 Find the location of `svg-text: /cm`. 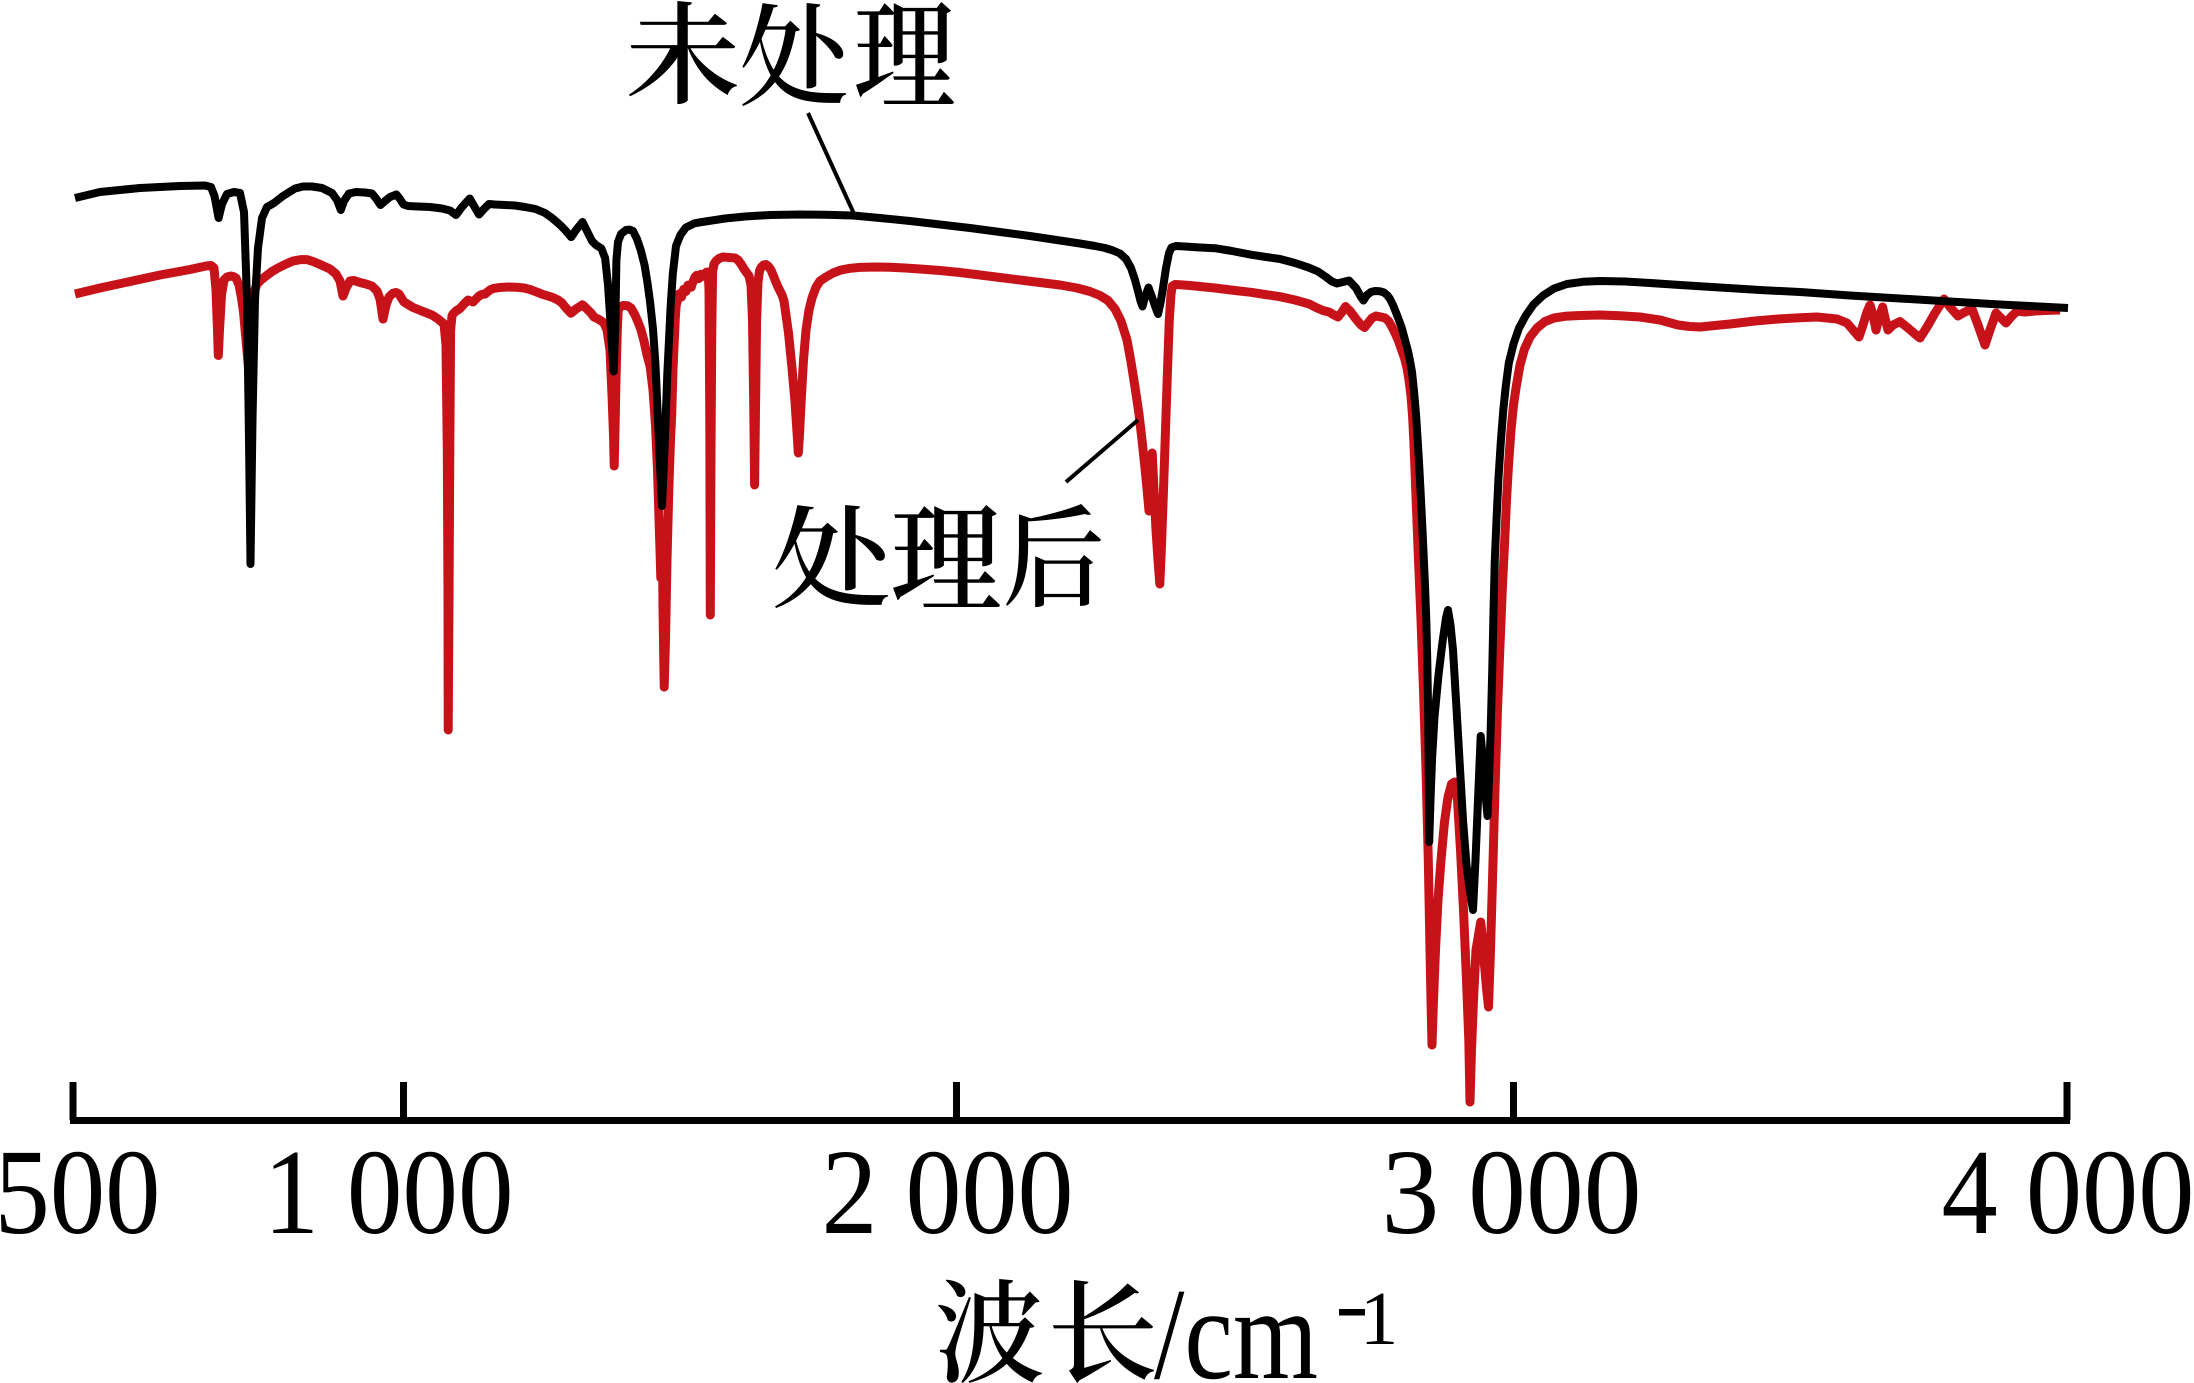

svg-text: /cm is located at coordinates (1236, 1322).